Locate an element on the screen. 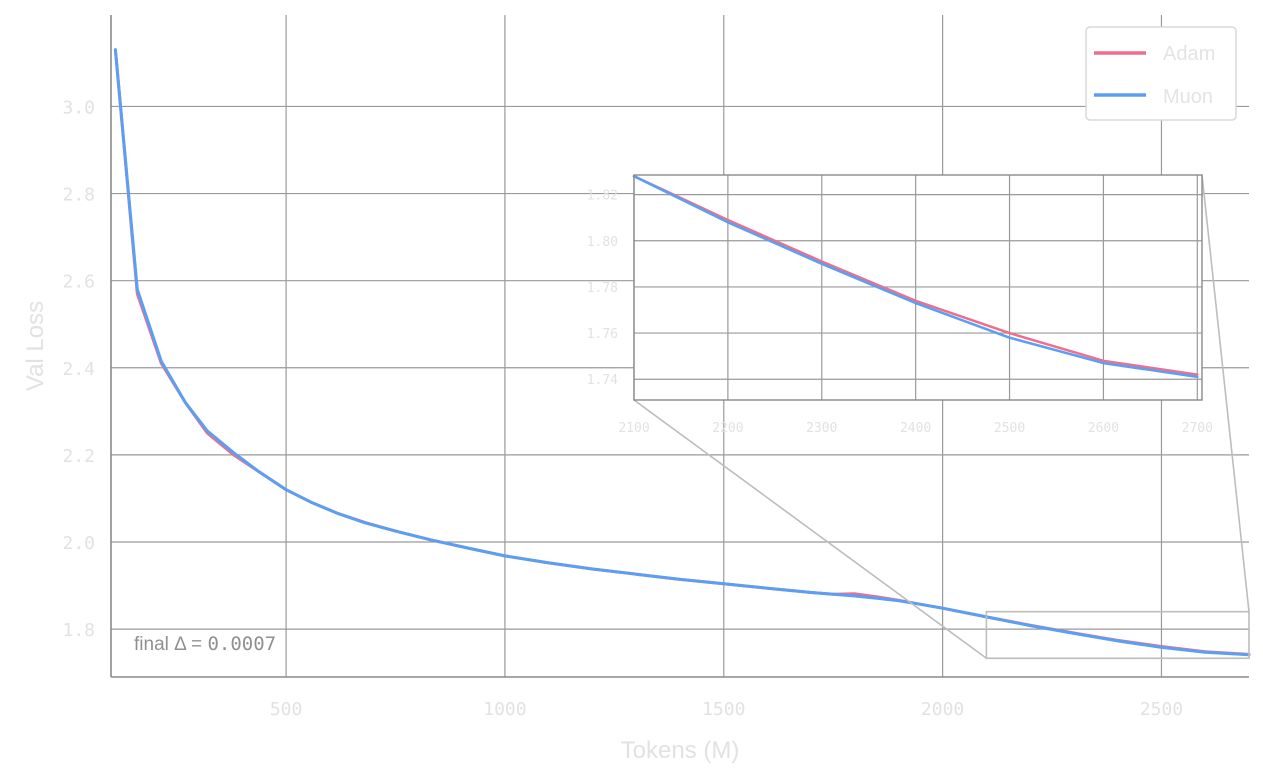 The height and width of the screenshot is (784, 1263). inset-frame is located at coordinates (918, 287).